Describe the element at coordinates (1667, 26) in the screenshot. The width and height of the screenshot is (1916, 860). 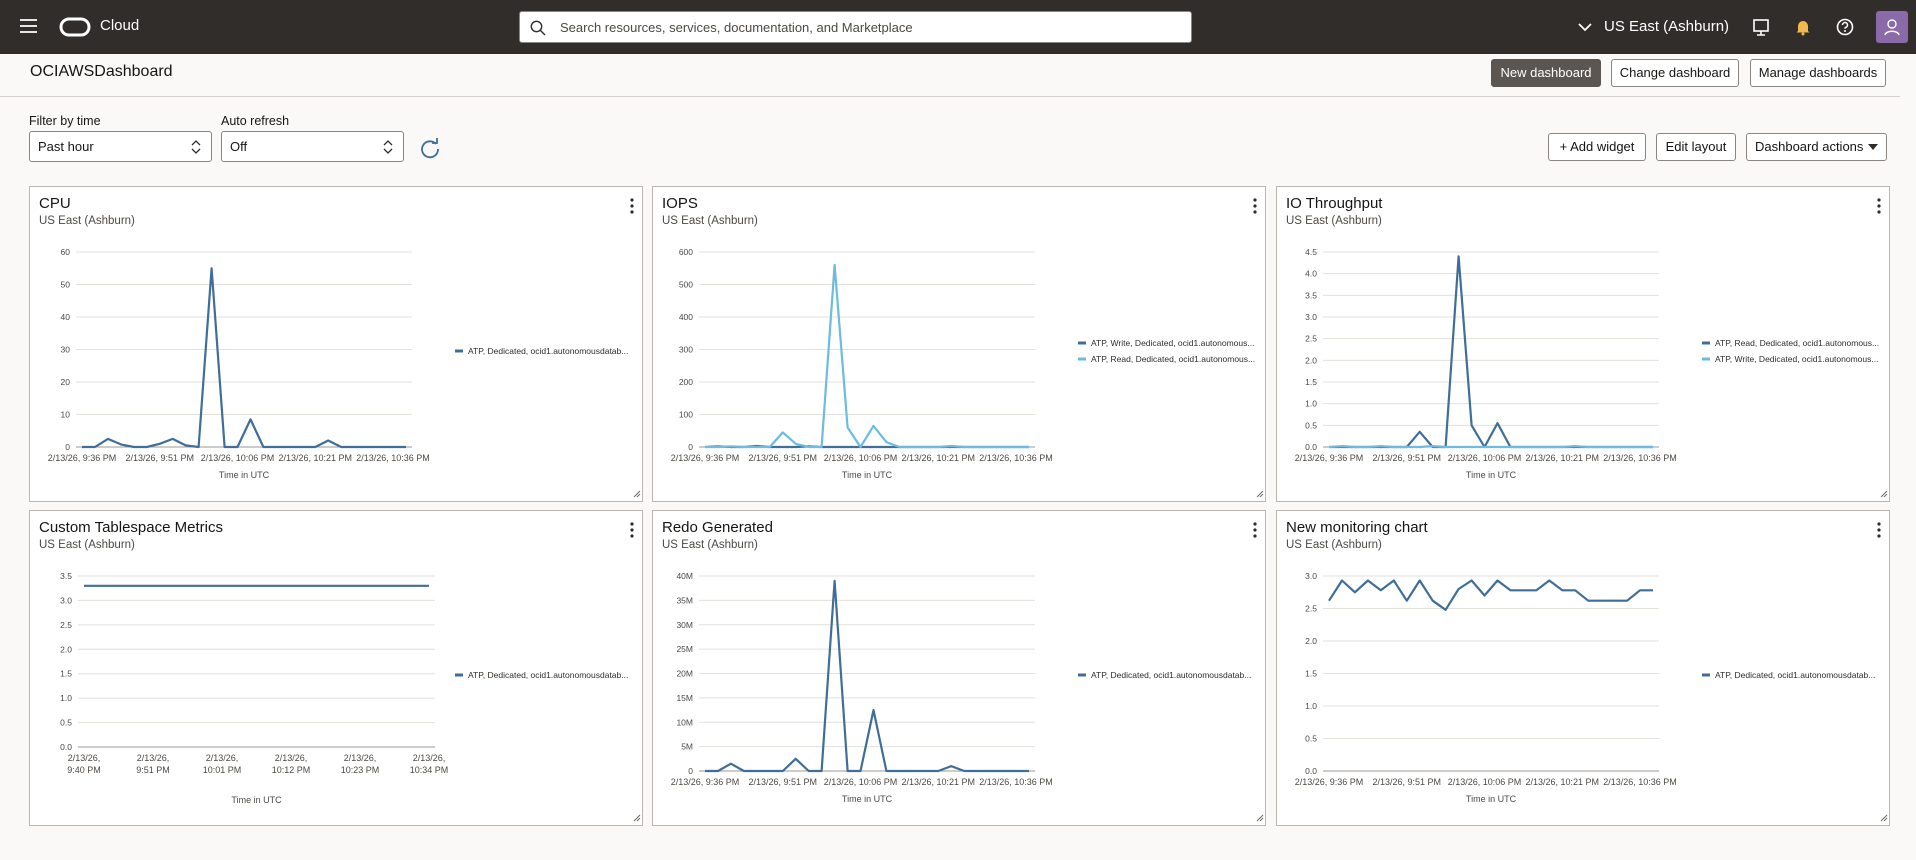
I see `region: US East (Ashburn)` at that location.